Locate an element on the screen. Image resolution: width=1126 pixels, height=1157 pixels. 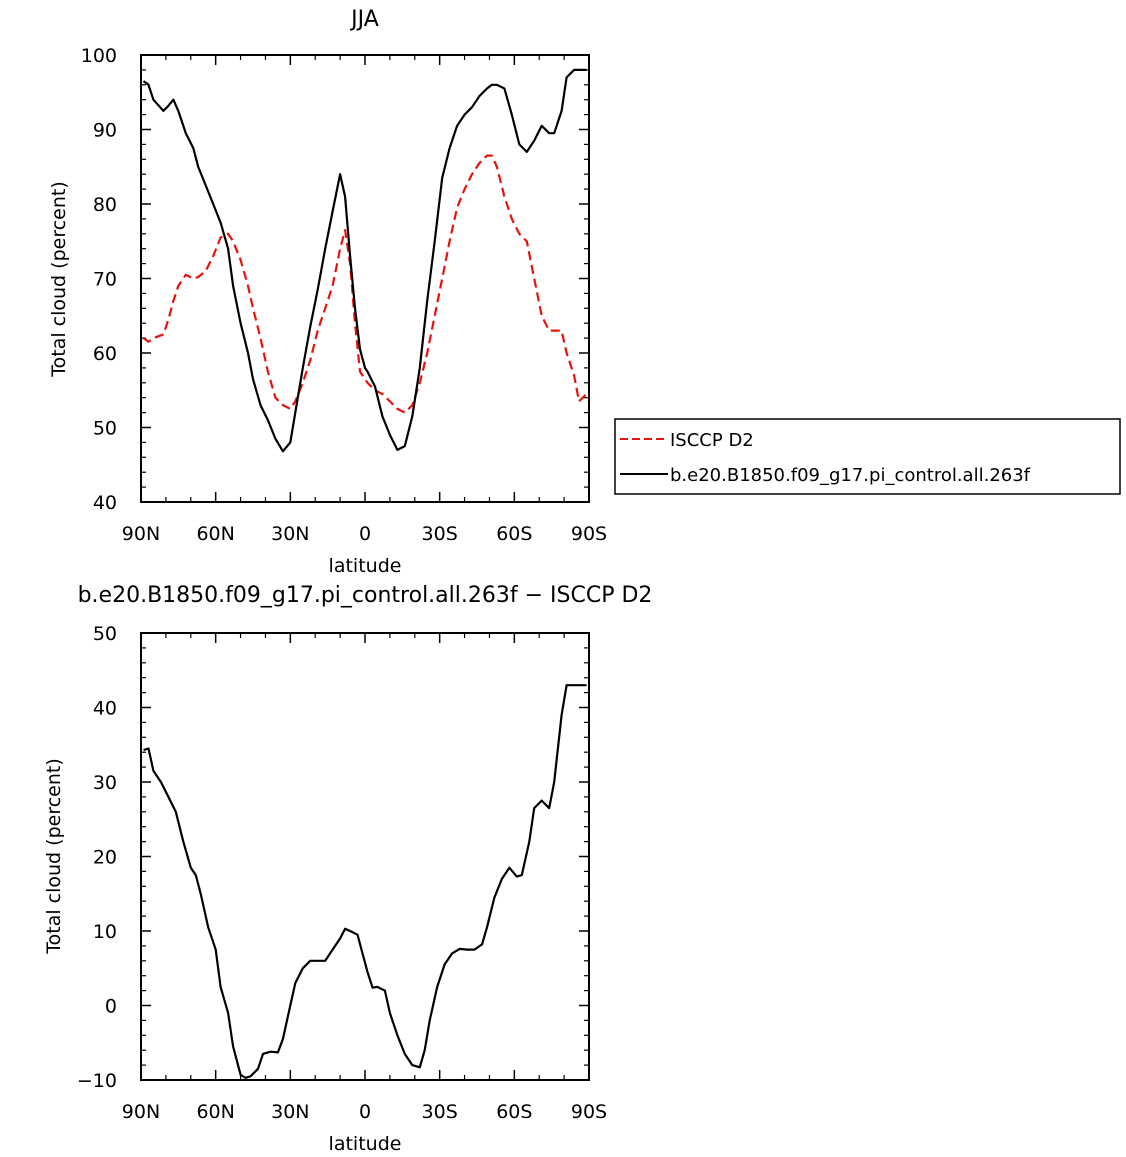
bottom-y-tick-label: 0 is located at coordinates (111, 1007).